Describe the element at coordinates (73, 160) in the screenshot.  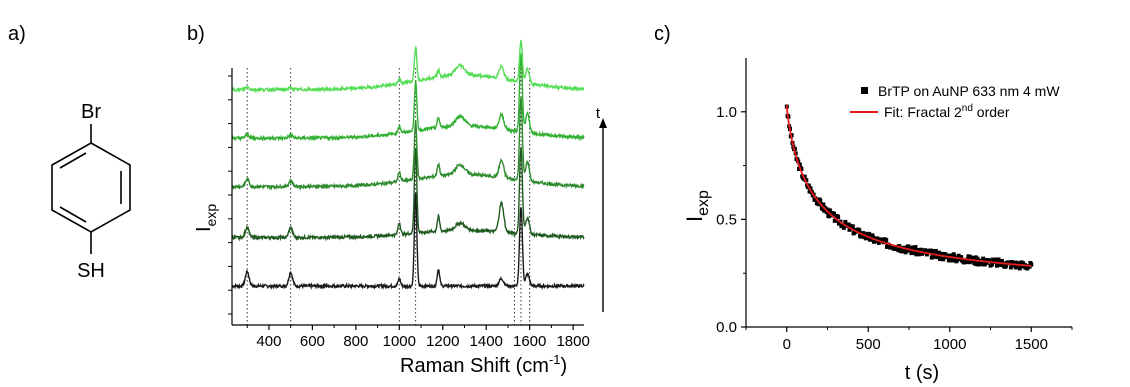
I see `double-bond-upper-left` at that location.